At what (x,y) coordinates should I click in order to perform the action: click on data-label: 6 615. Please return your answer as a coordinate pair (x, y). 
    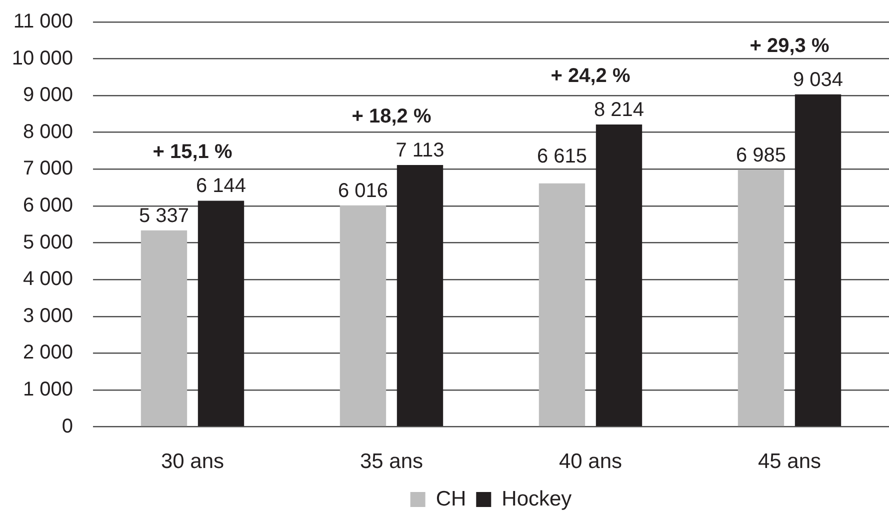
    Looking at the image, I should click on (562, 157).